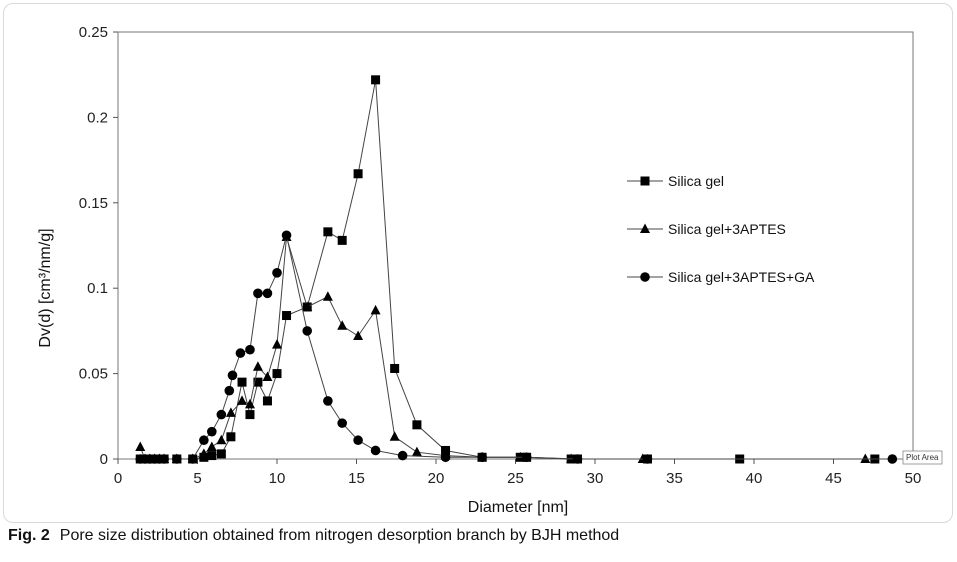 The height and width of the screenshot is (562, 957). What do you see at coordinates (29, 535) in the screenshot?
I see `figure-label: Fig. 2` at bounding box center [29, 535].